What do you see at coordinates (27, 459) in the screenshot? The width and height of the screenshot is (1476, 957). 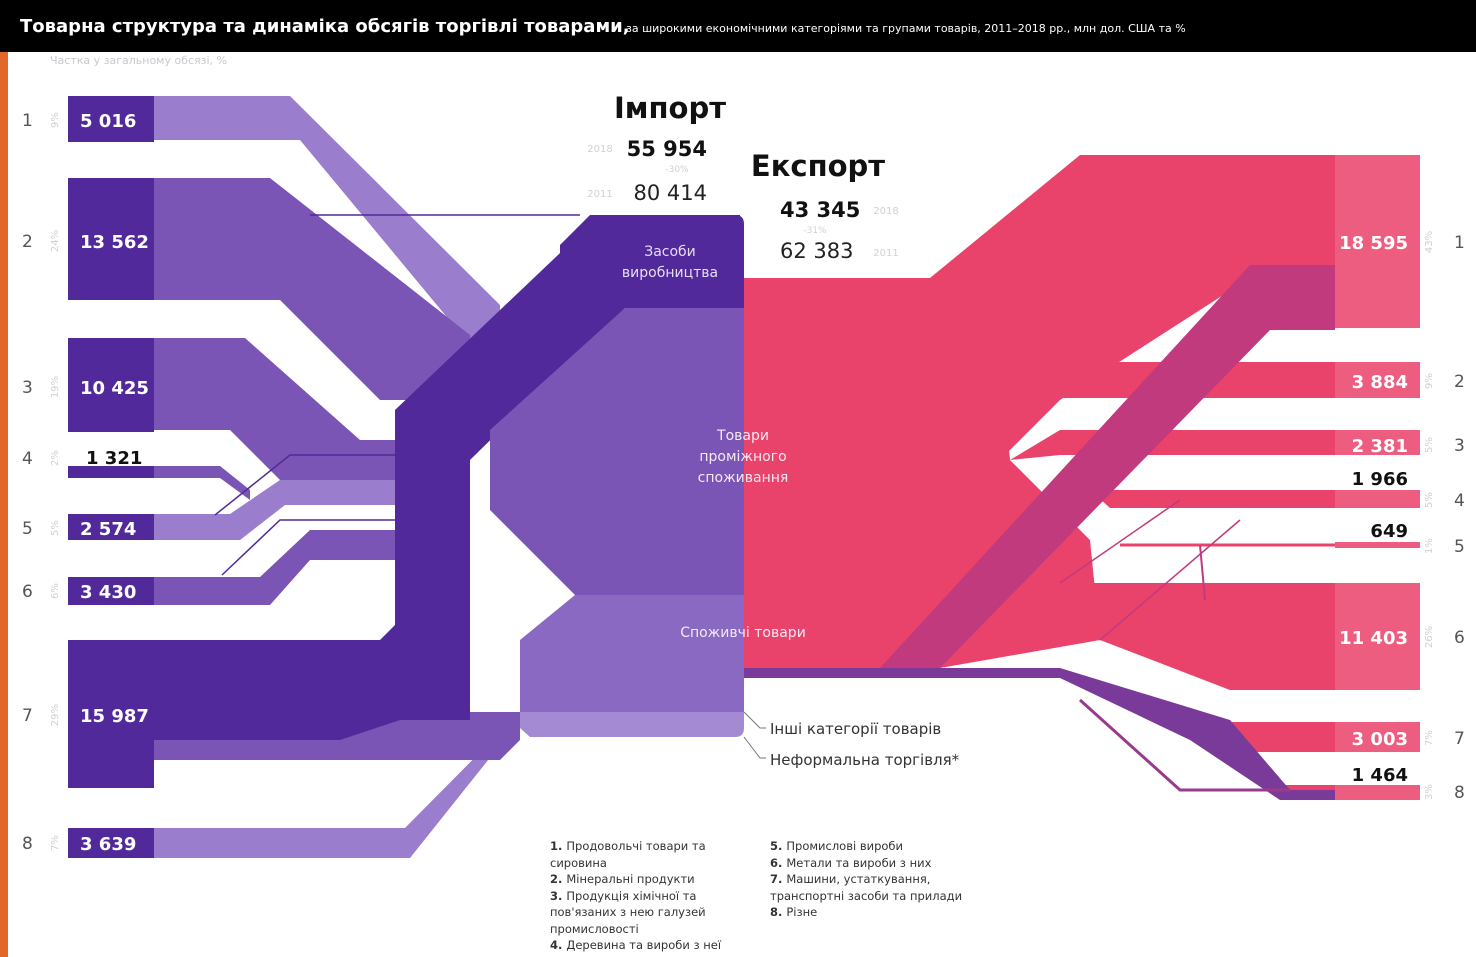 I see `import-group-number: 4` at bounding box center [27, 459].